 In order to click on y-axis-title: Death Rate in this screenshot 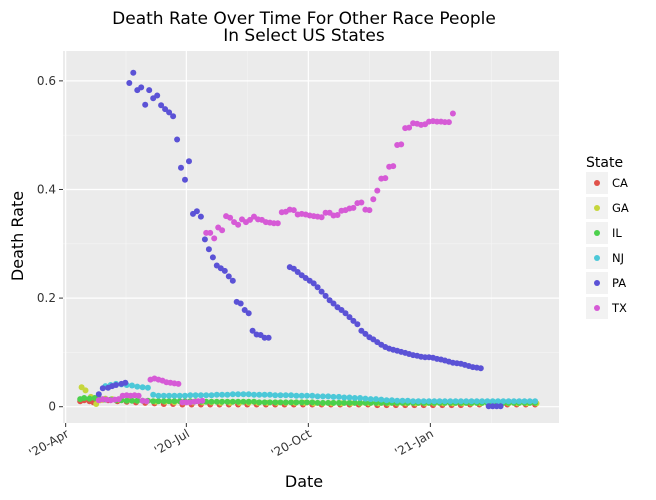, I will do `click(17, 236)`.